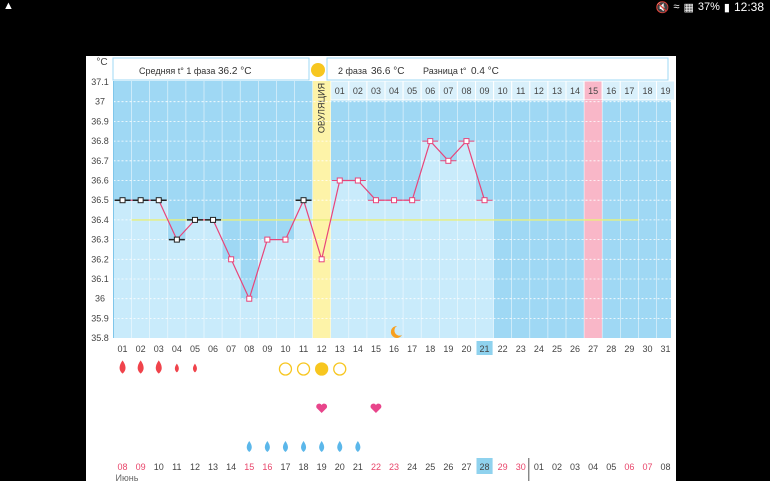 Image resolution: width=770 pixels, height=481 pixels. I want to click on cycle-day-label: 09, so click(267, 349).